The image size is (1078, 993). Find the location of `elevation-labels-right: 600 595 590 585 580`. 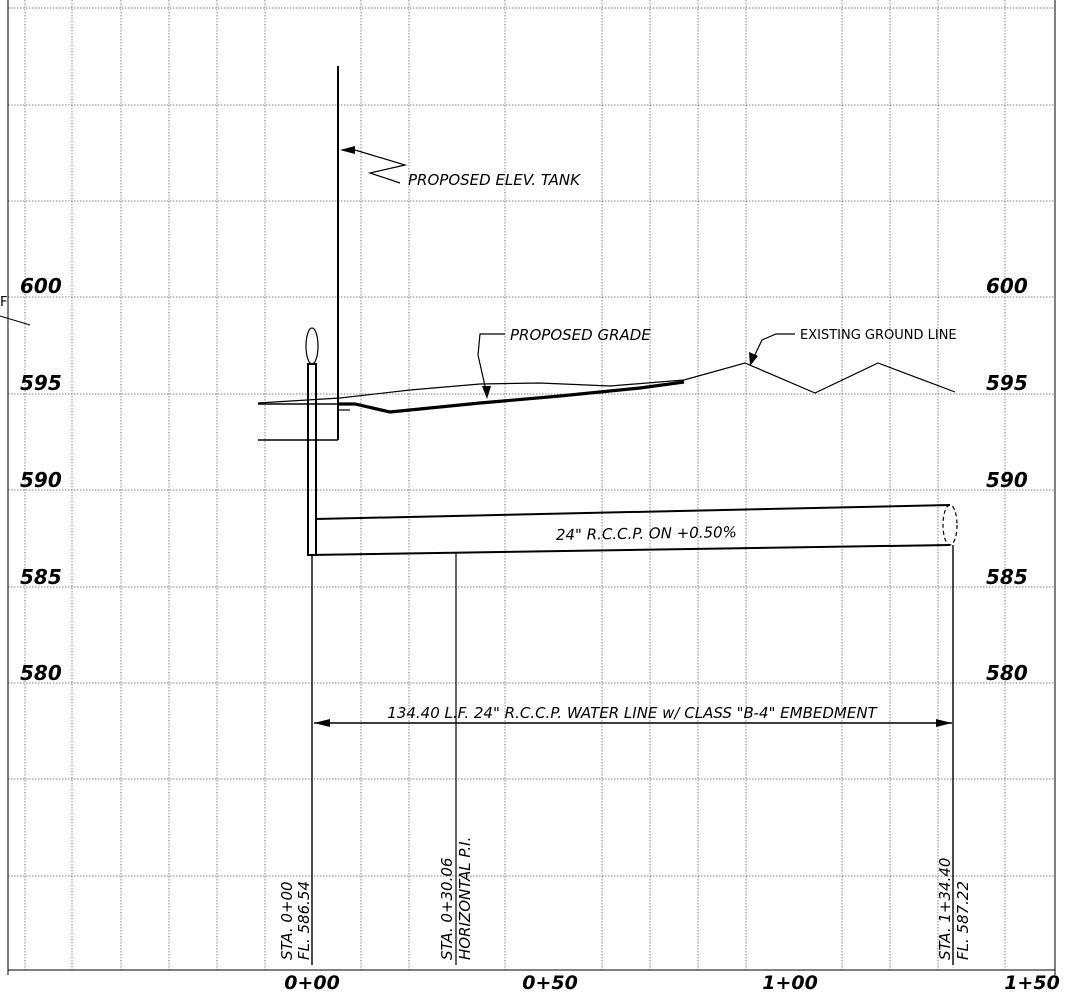

elevation-labels-right: 600 595 590 585 580 is located at coordinates (1007, 479).